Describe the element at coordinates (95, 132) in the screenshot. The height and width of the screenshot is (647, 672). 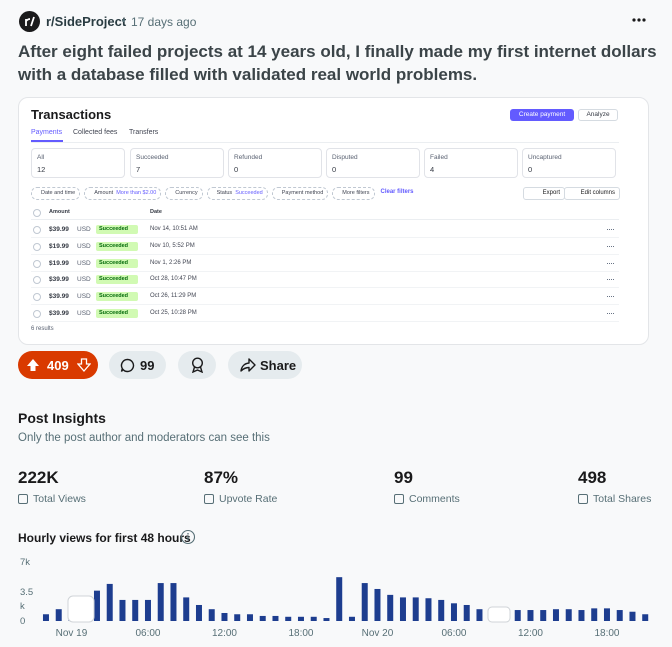
I see `tab: Collected fees` at that location.